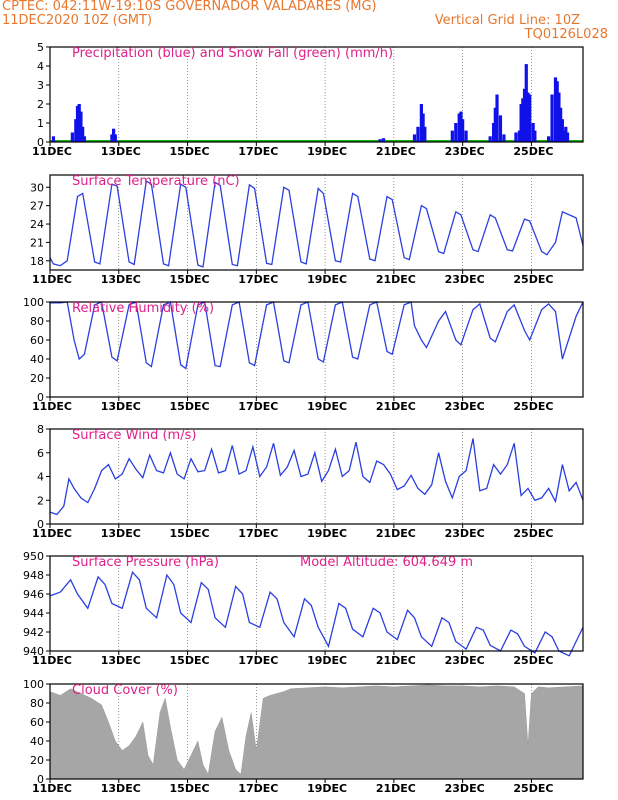 The height and width of the screenshot is (800, 618). I want to click on temp-xtick-label: 15DEC, so click(190, 279).